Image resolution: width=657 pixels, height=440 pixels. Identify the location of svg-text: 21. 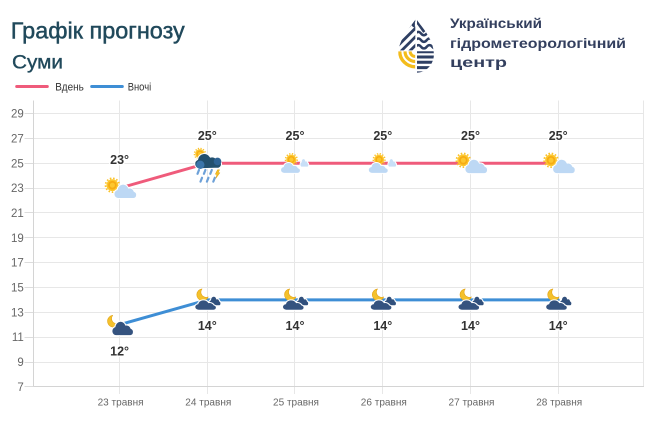
(17, 214).